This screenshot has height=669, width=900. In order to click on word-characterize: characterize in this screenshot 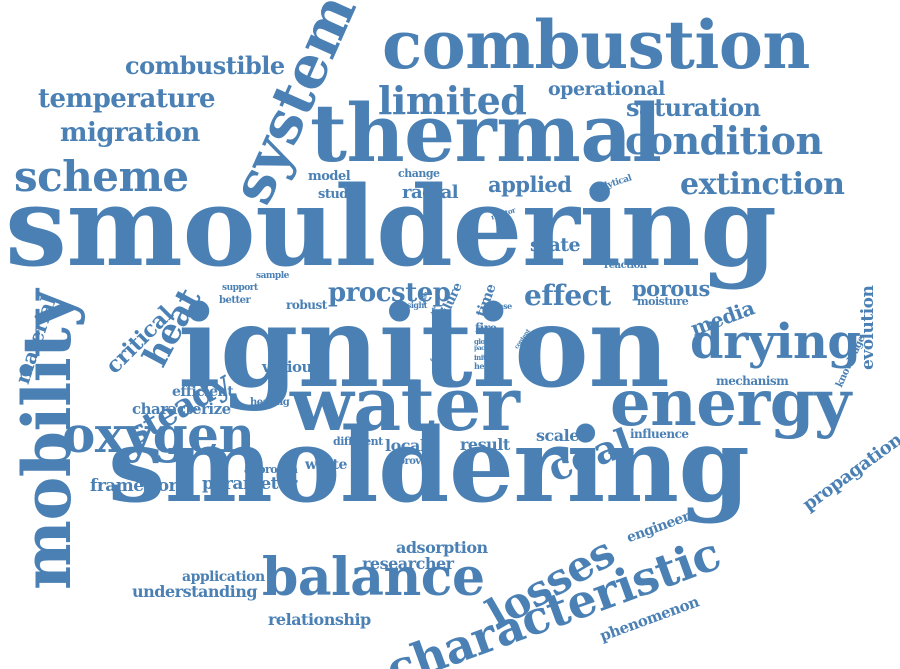, I will do `click(181, 409)`.